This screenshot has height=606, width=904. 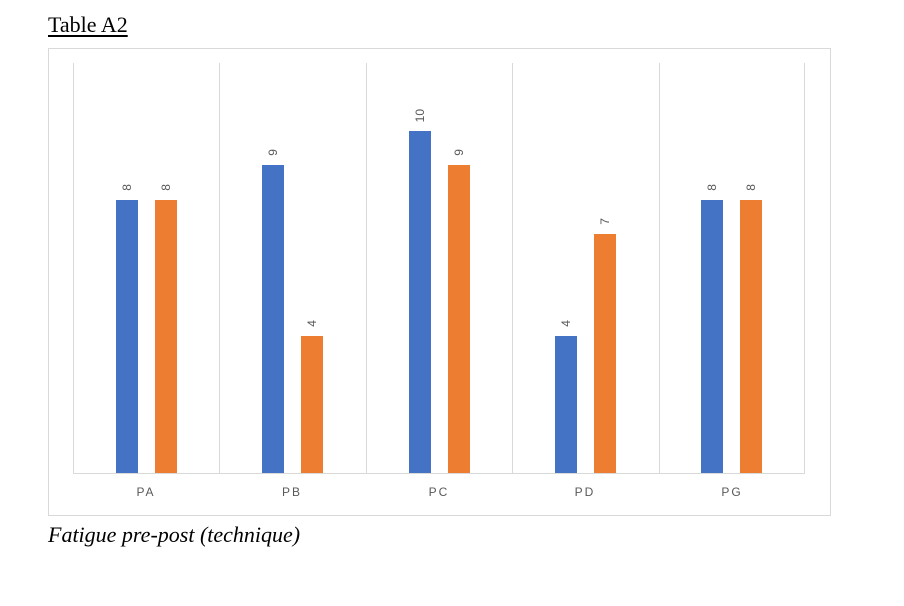 What do you see at coordinates (566, 404) in the screenshot?
I see `bar-series1-PD` at bounding box center [566, 404].